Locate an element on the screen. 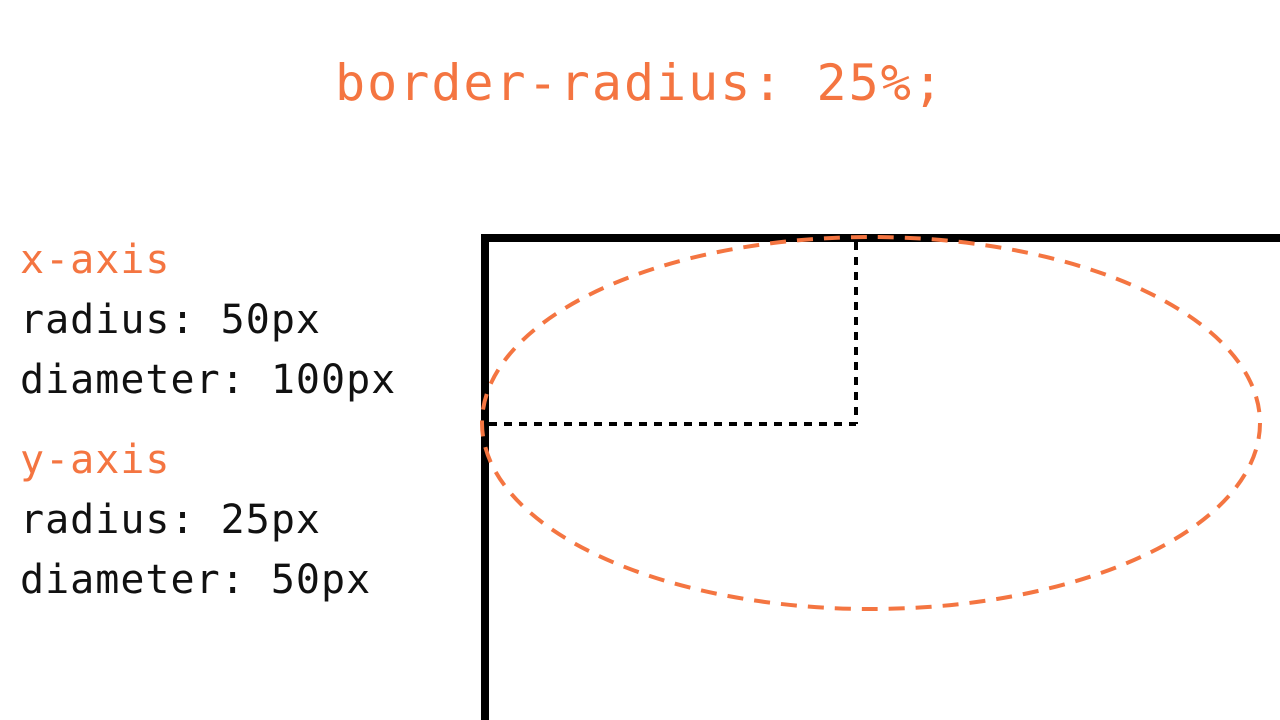 This screenshot has height=720, width=1280. x-axis-radius: radius: 50px is located at coordinates (170, 320).